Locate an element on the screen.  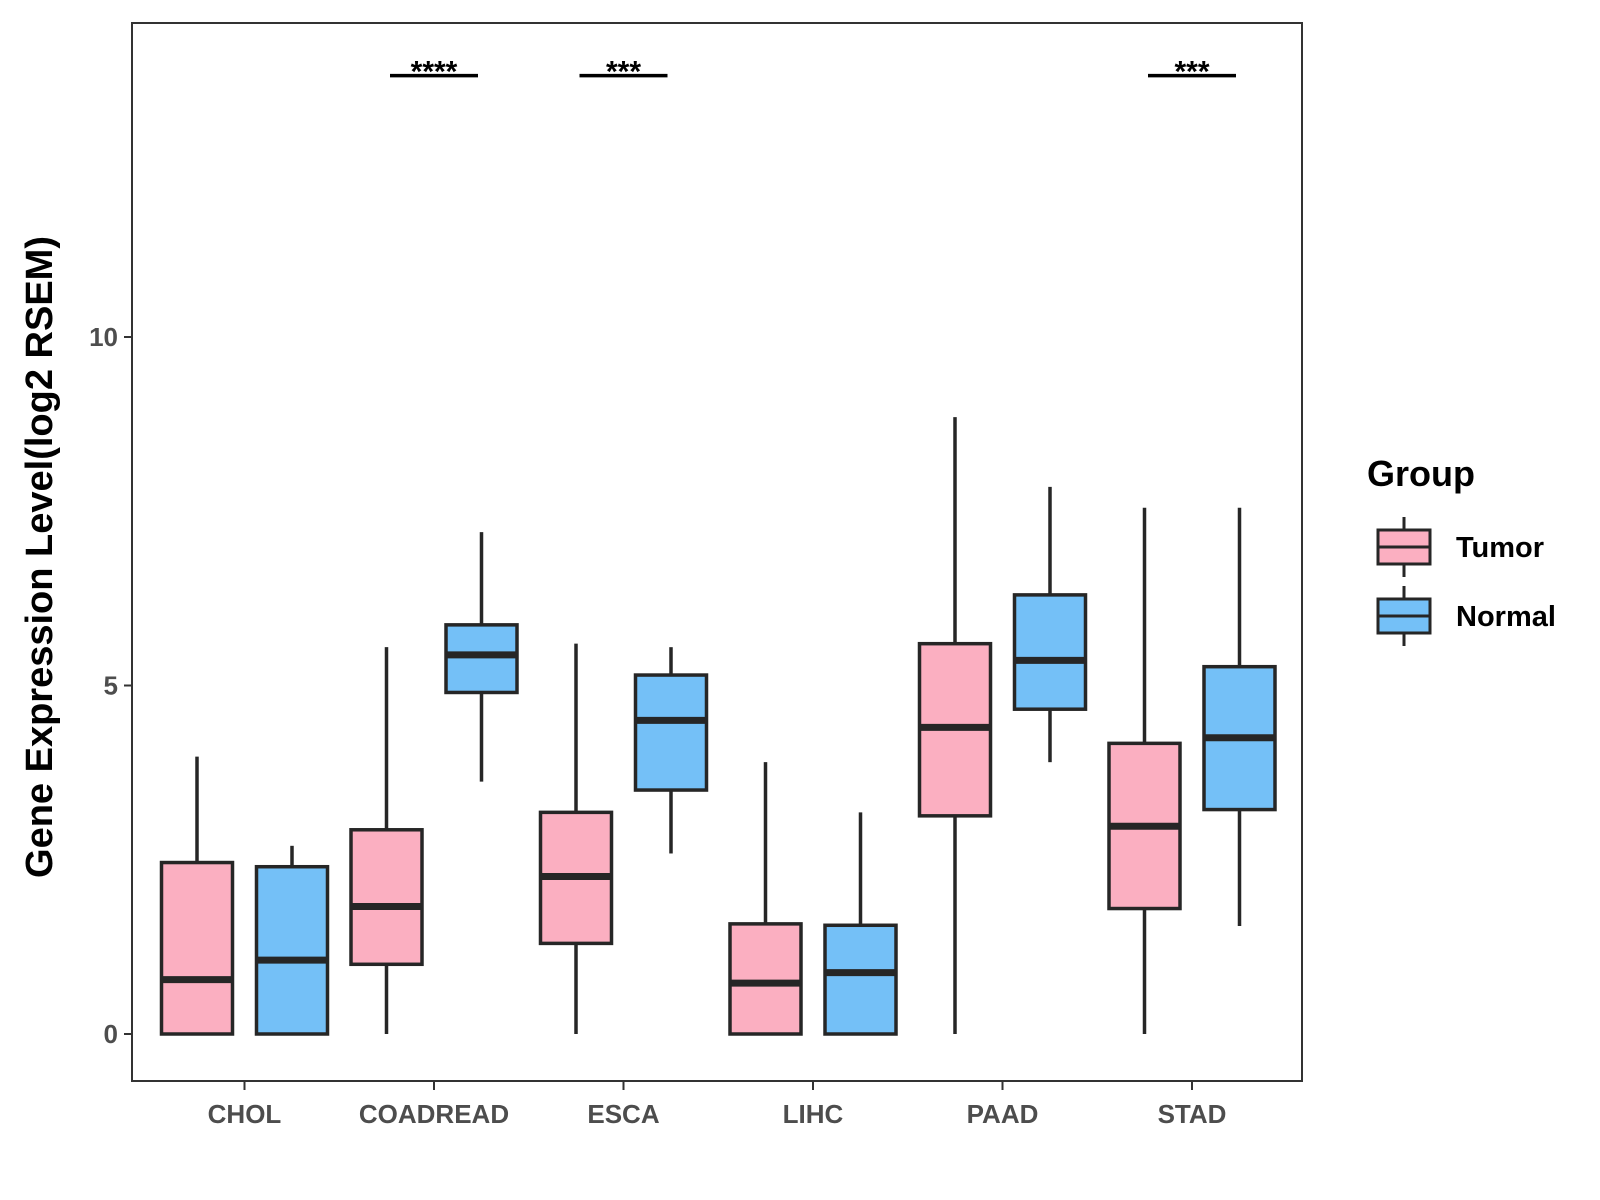
x-tick-label-coadread: COADREAD is located at coordinates (434, 1114).